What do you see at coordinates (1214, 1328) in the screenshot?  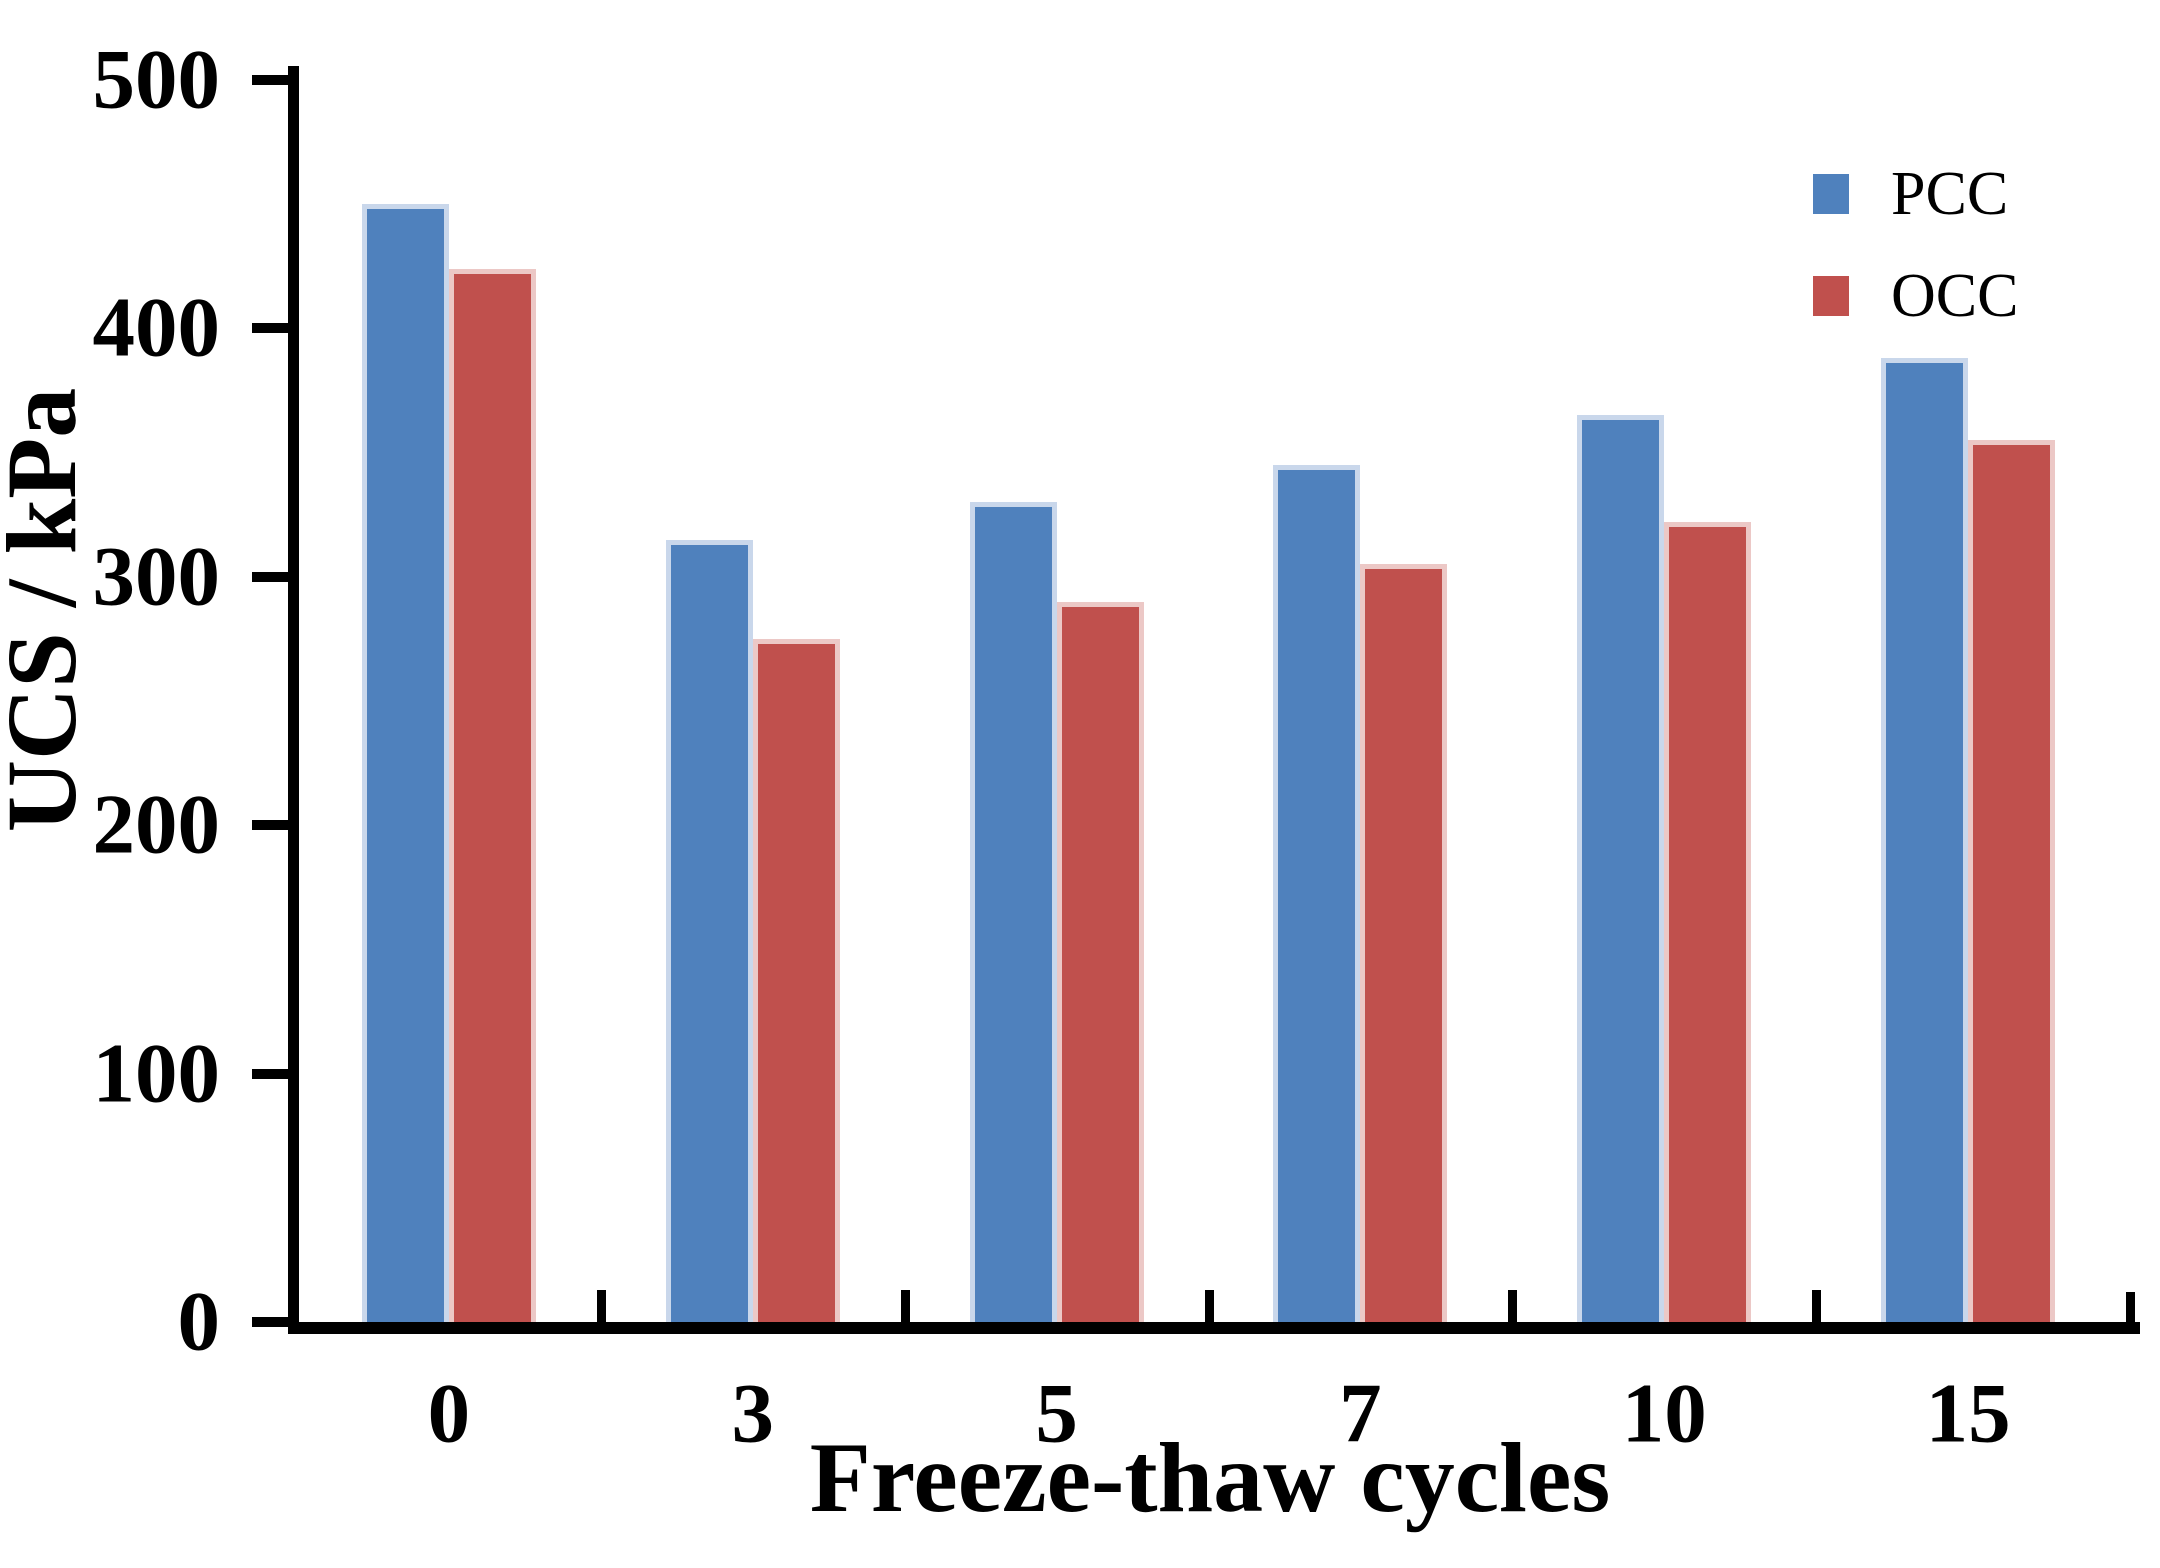 I see `x-axis-line` at bounding box center [1214, 1328].